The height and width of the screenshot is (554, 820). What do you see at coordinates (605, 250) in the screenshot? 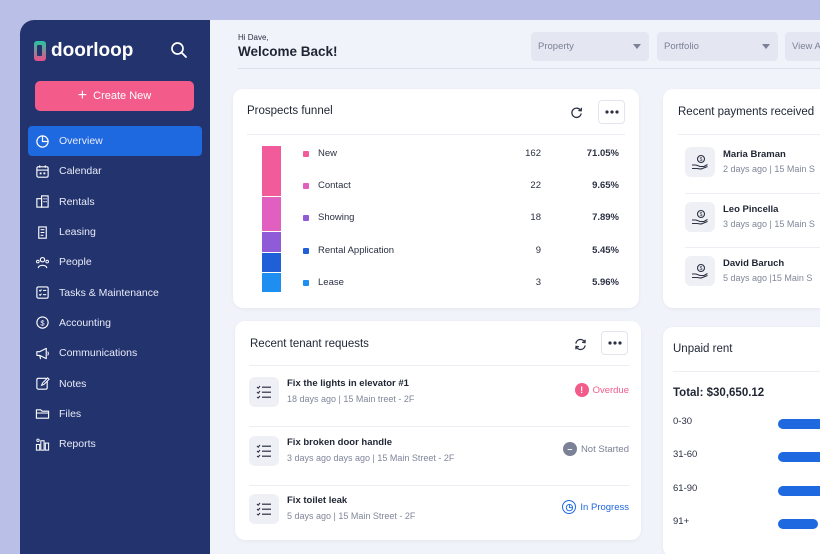
I see `funnel-stage-percent: 5.45%` at bounding box center [605, 250].